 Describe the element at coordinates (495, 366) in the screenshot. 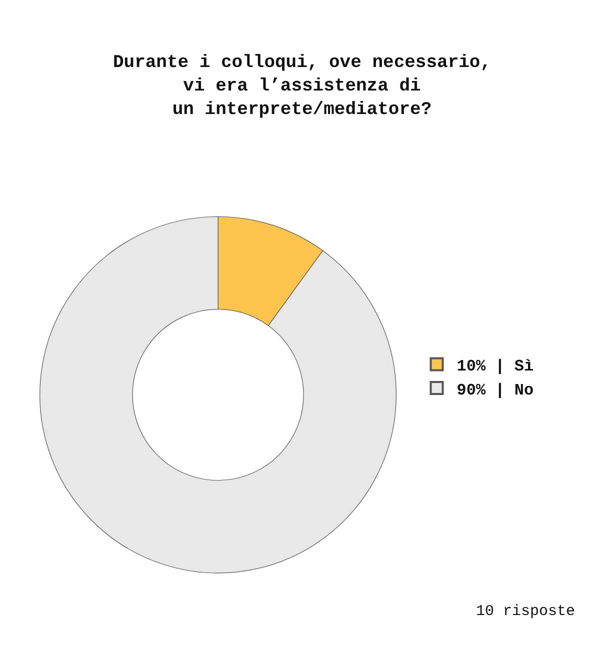

I see `legend-label: 10% | Sì` at that location.